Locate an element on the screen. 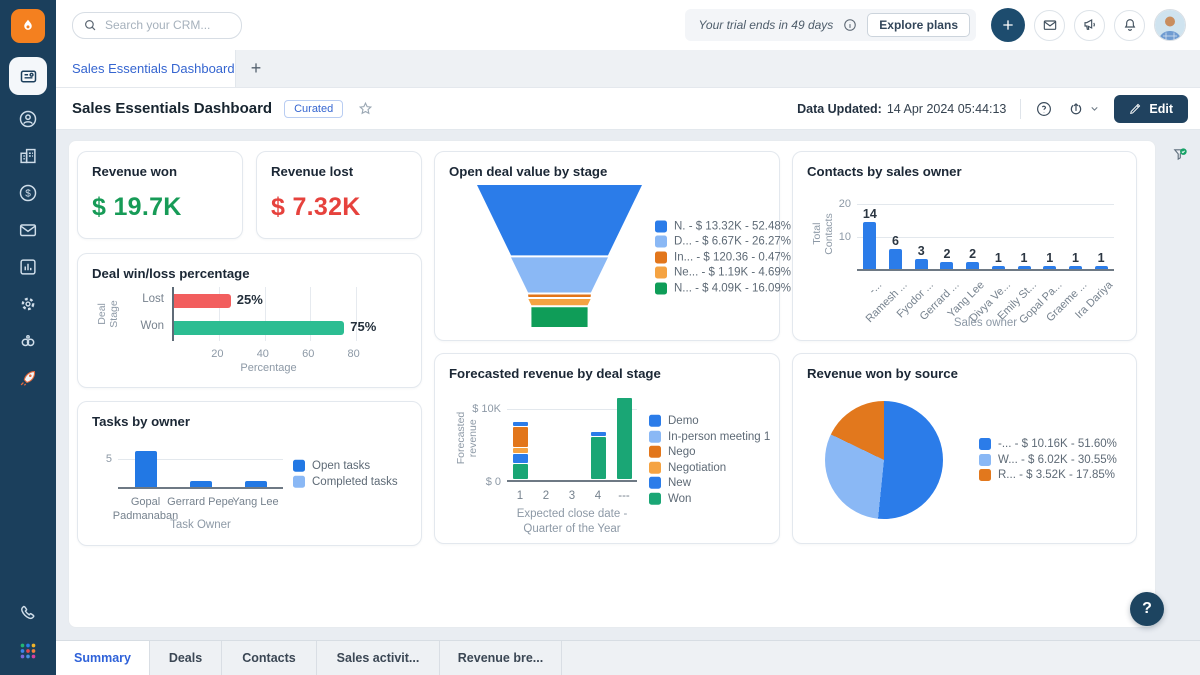  bottom-tab-summary: Summary is located at coordinates (103, 658).